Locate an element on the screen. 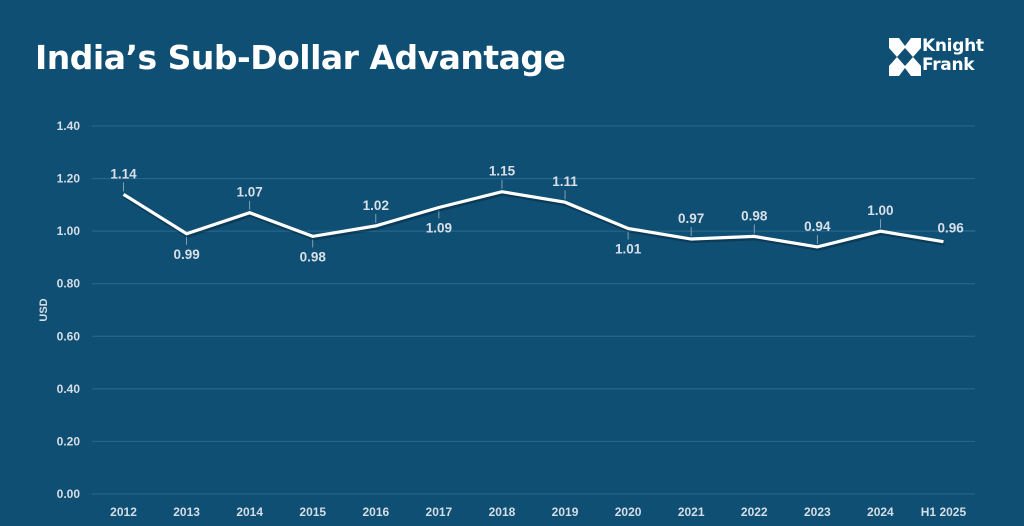 Image resolution: width=1024 pixels, height=526 pixels. x-tick-label: 2023 is located at coordinates (817, 512).